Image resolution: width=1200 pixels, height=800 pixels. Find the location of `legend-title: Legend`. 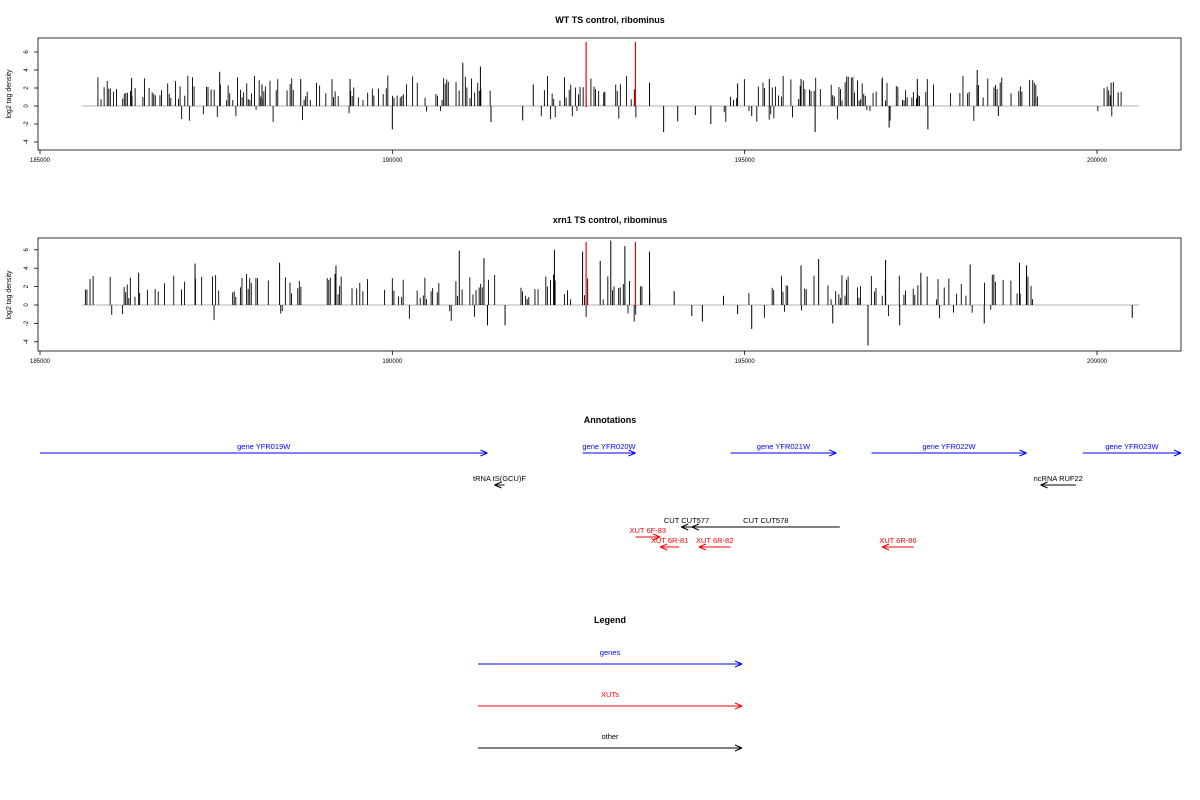

legend-title: Legend is located at coordinates (610, 620).